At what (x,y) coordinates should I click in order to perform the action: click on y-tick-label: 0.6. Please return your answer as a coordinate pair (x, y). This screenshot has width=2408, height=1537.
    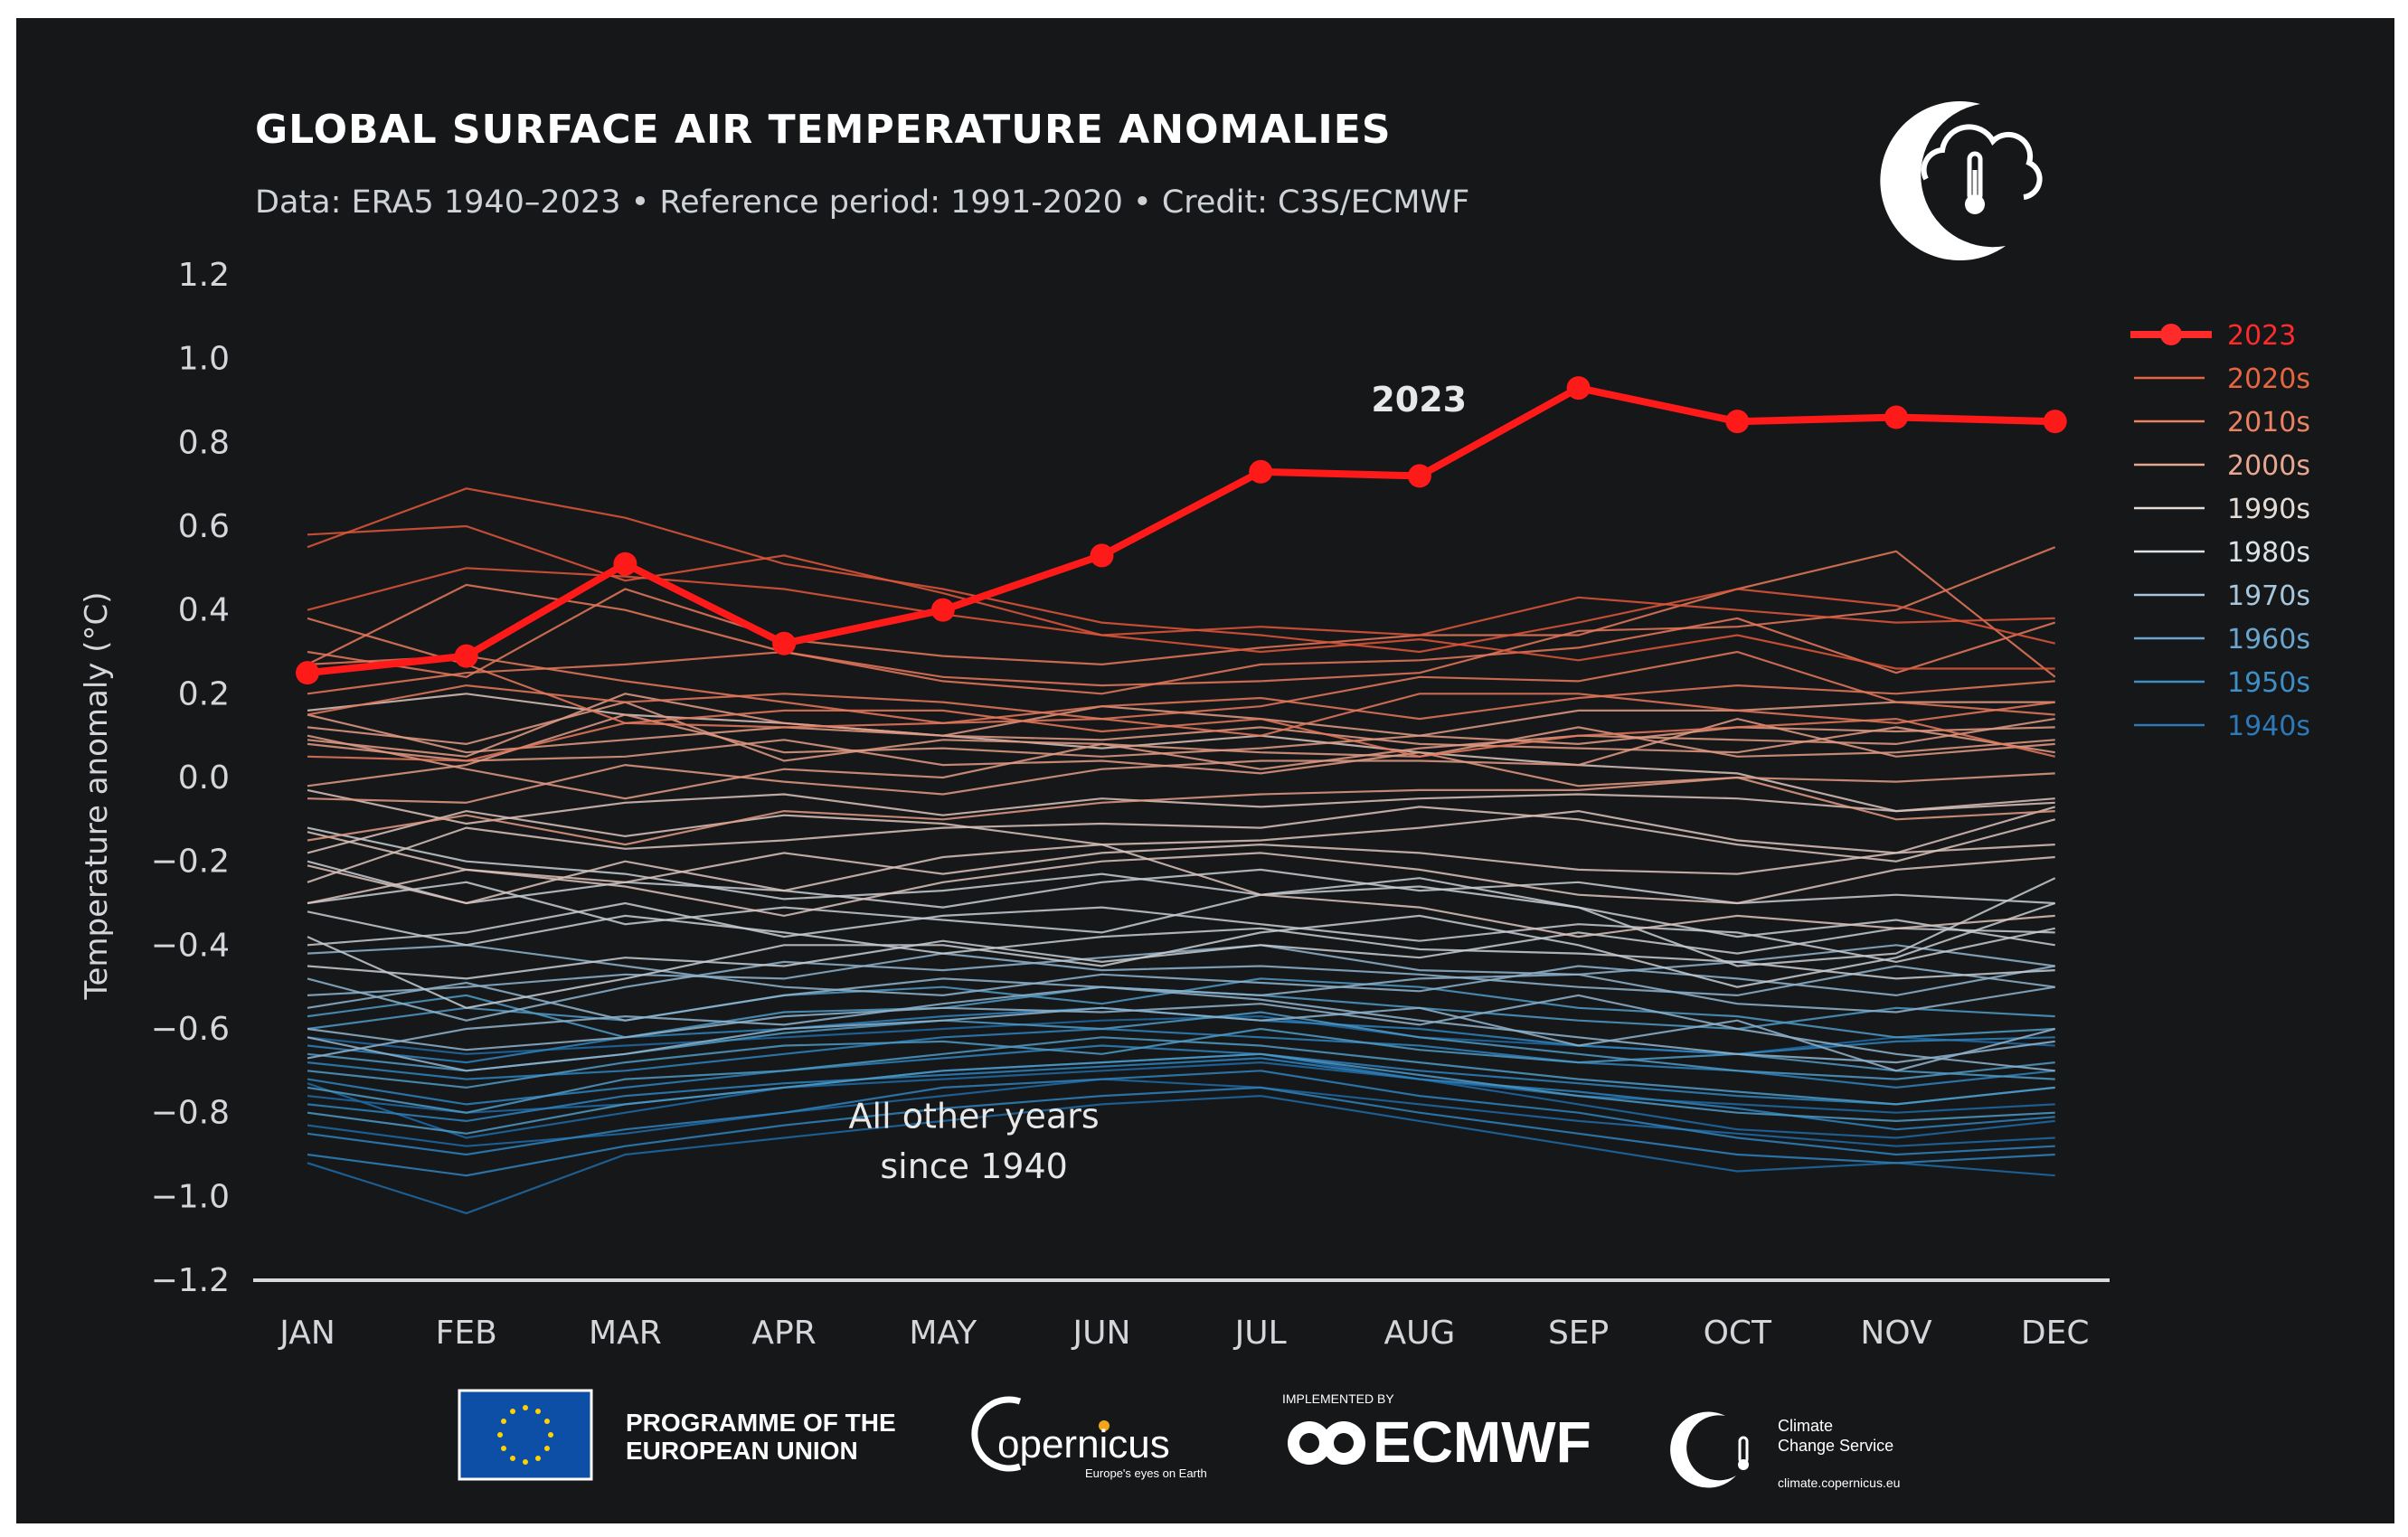
    Looking at the image, I should click on (204, 526).